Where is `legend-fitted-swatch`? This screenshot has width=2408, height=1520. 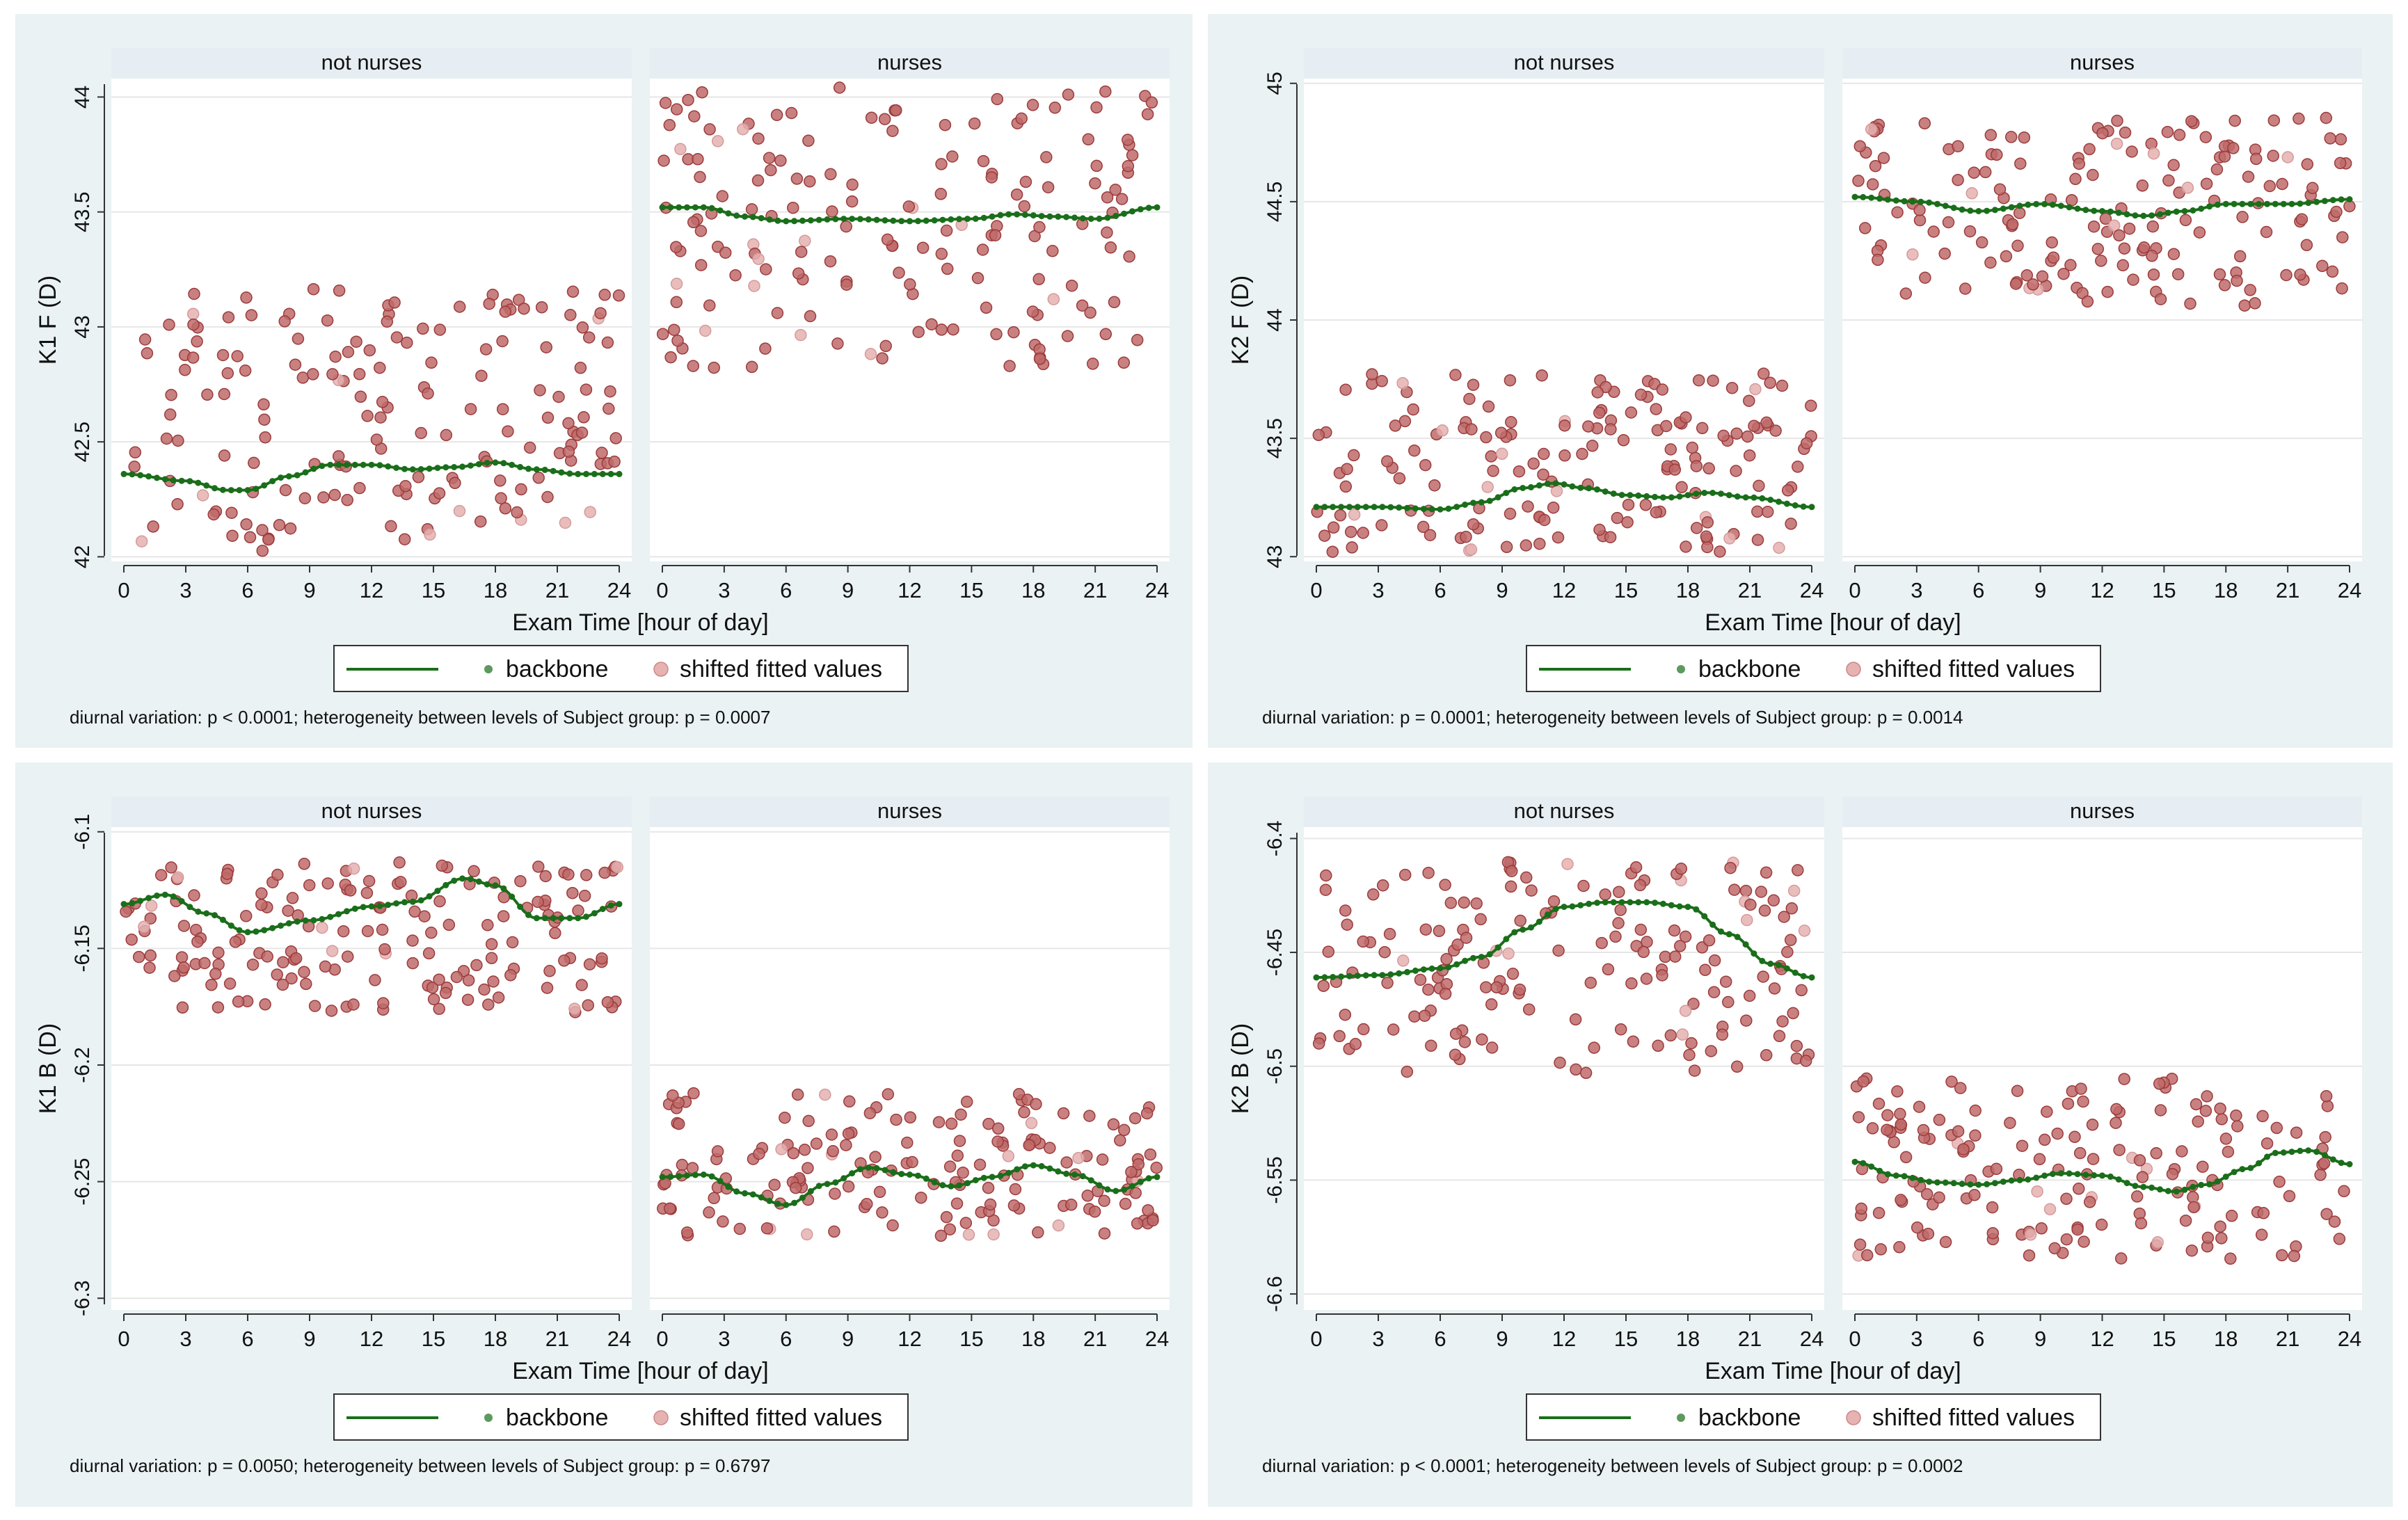
legend-fitted-swatch is located at coordinates (661, 669).